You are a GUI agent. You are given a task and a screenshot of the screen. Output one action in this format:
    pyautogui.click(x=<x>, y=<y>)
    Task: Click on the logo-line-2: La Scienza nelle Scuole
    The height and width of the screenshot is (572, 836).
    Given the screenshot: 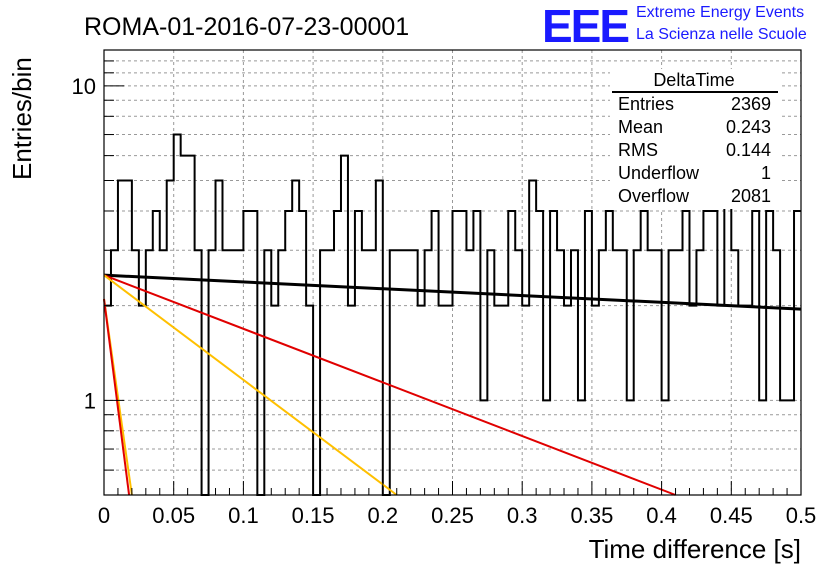 What is the action you would take?
    pyautogui.click(x=721, y=34)
    